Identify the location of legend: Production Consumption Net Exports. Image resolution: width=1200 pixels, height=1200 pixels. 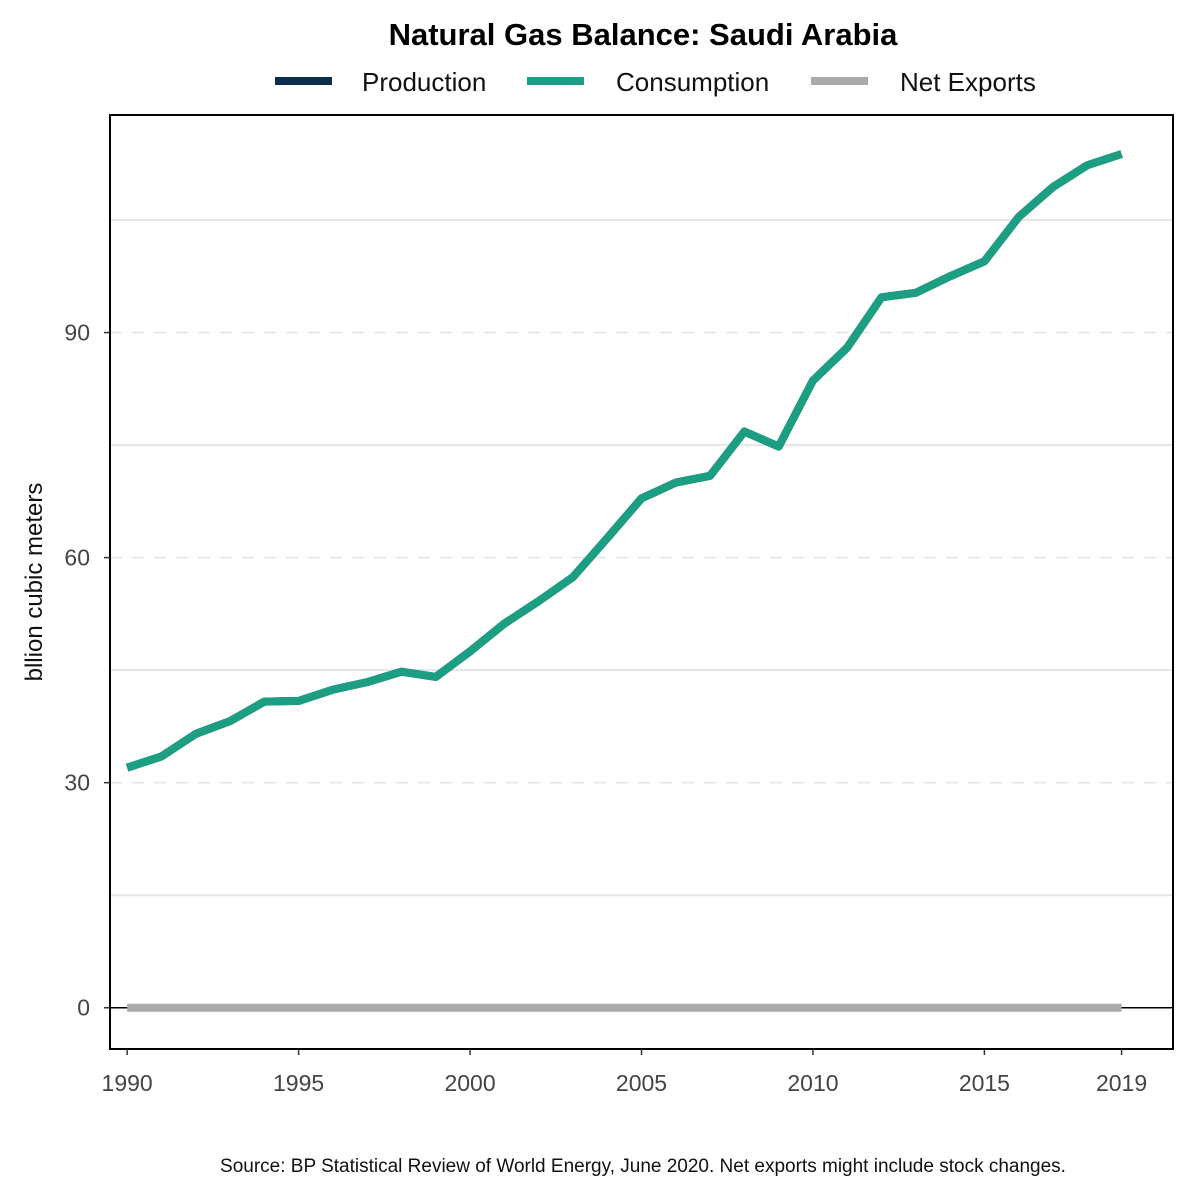
(655, 82).